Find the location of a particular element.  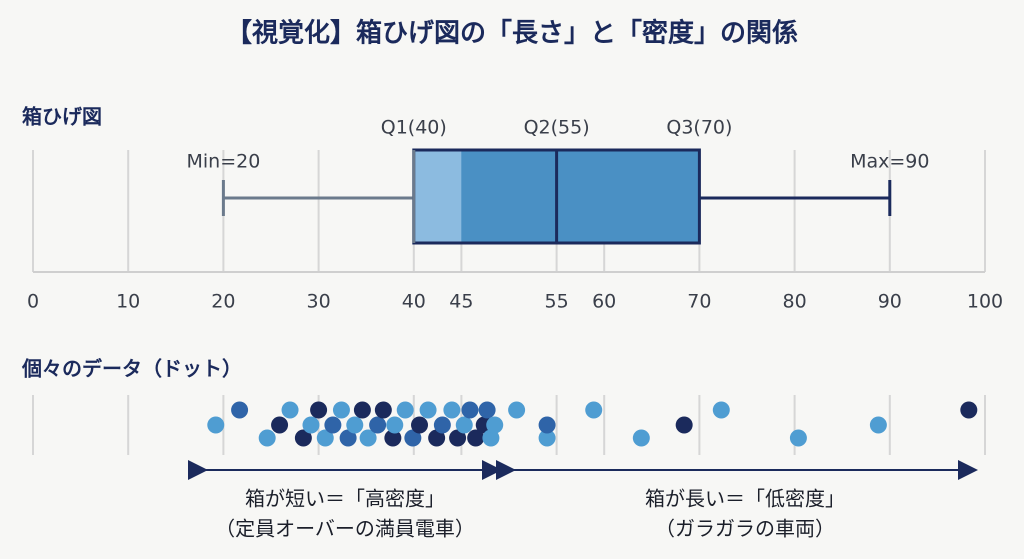

annotation: 箱が短い＝「高密度」 is located at coordinates (345, 499).